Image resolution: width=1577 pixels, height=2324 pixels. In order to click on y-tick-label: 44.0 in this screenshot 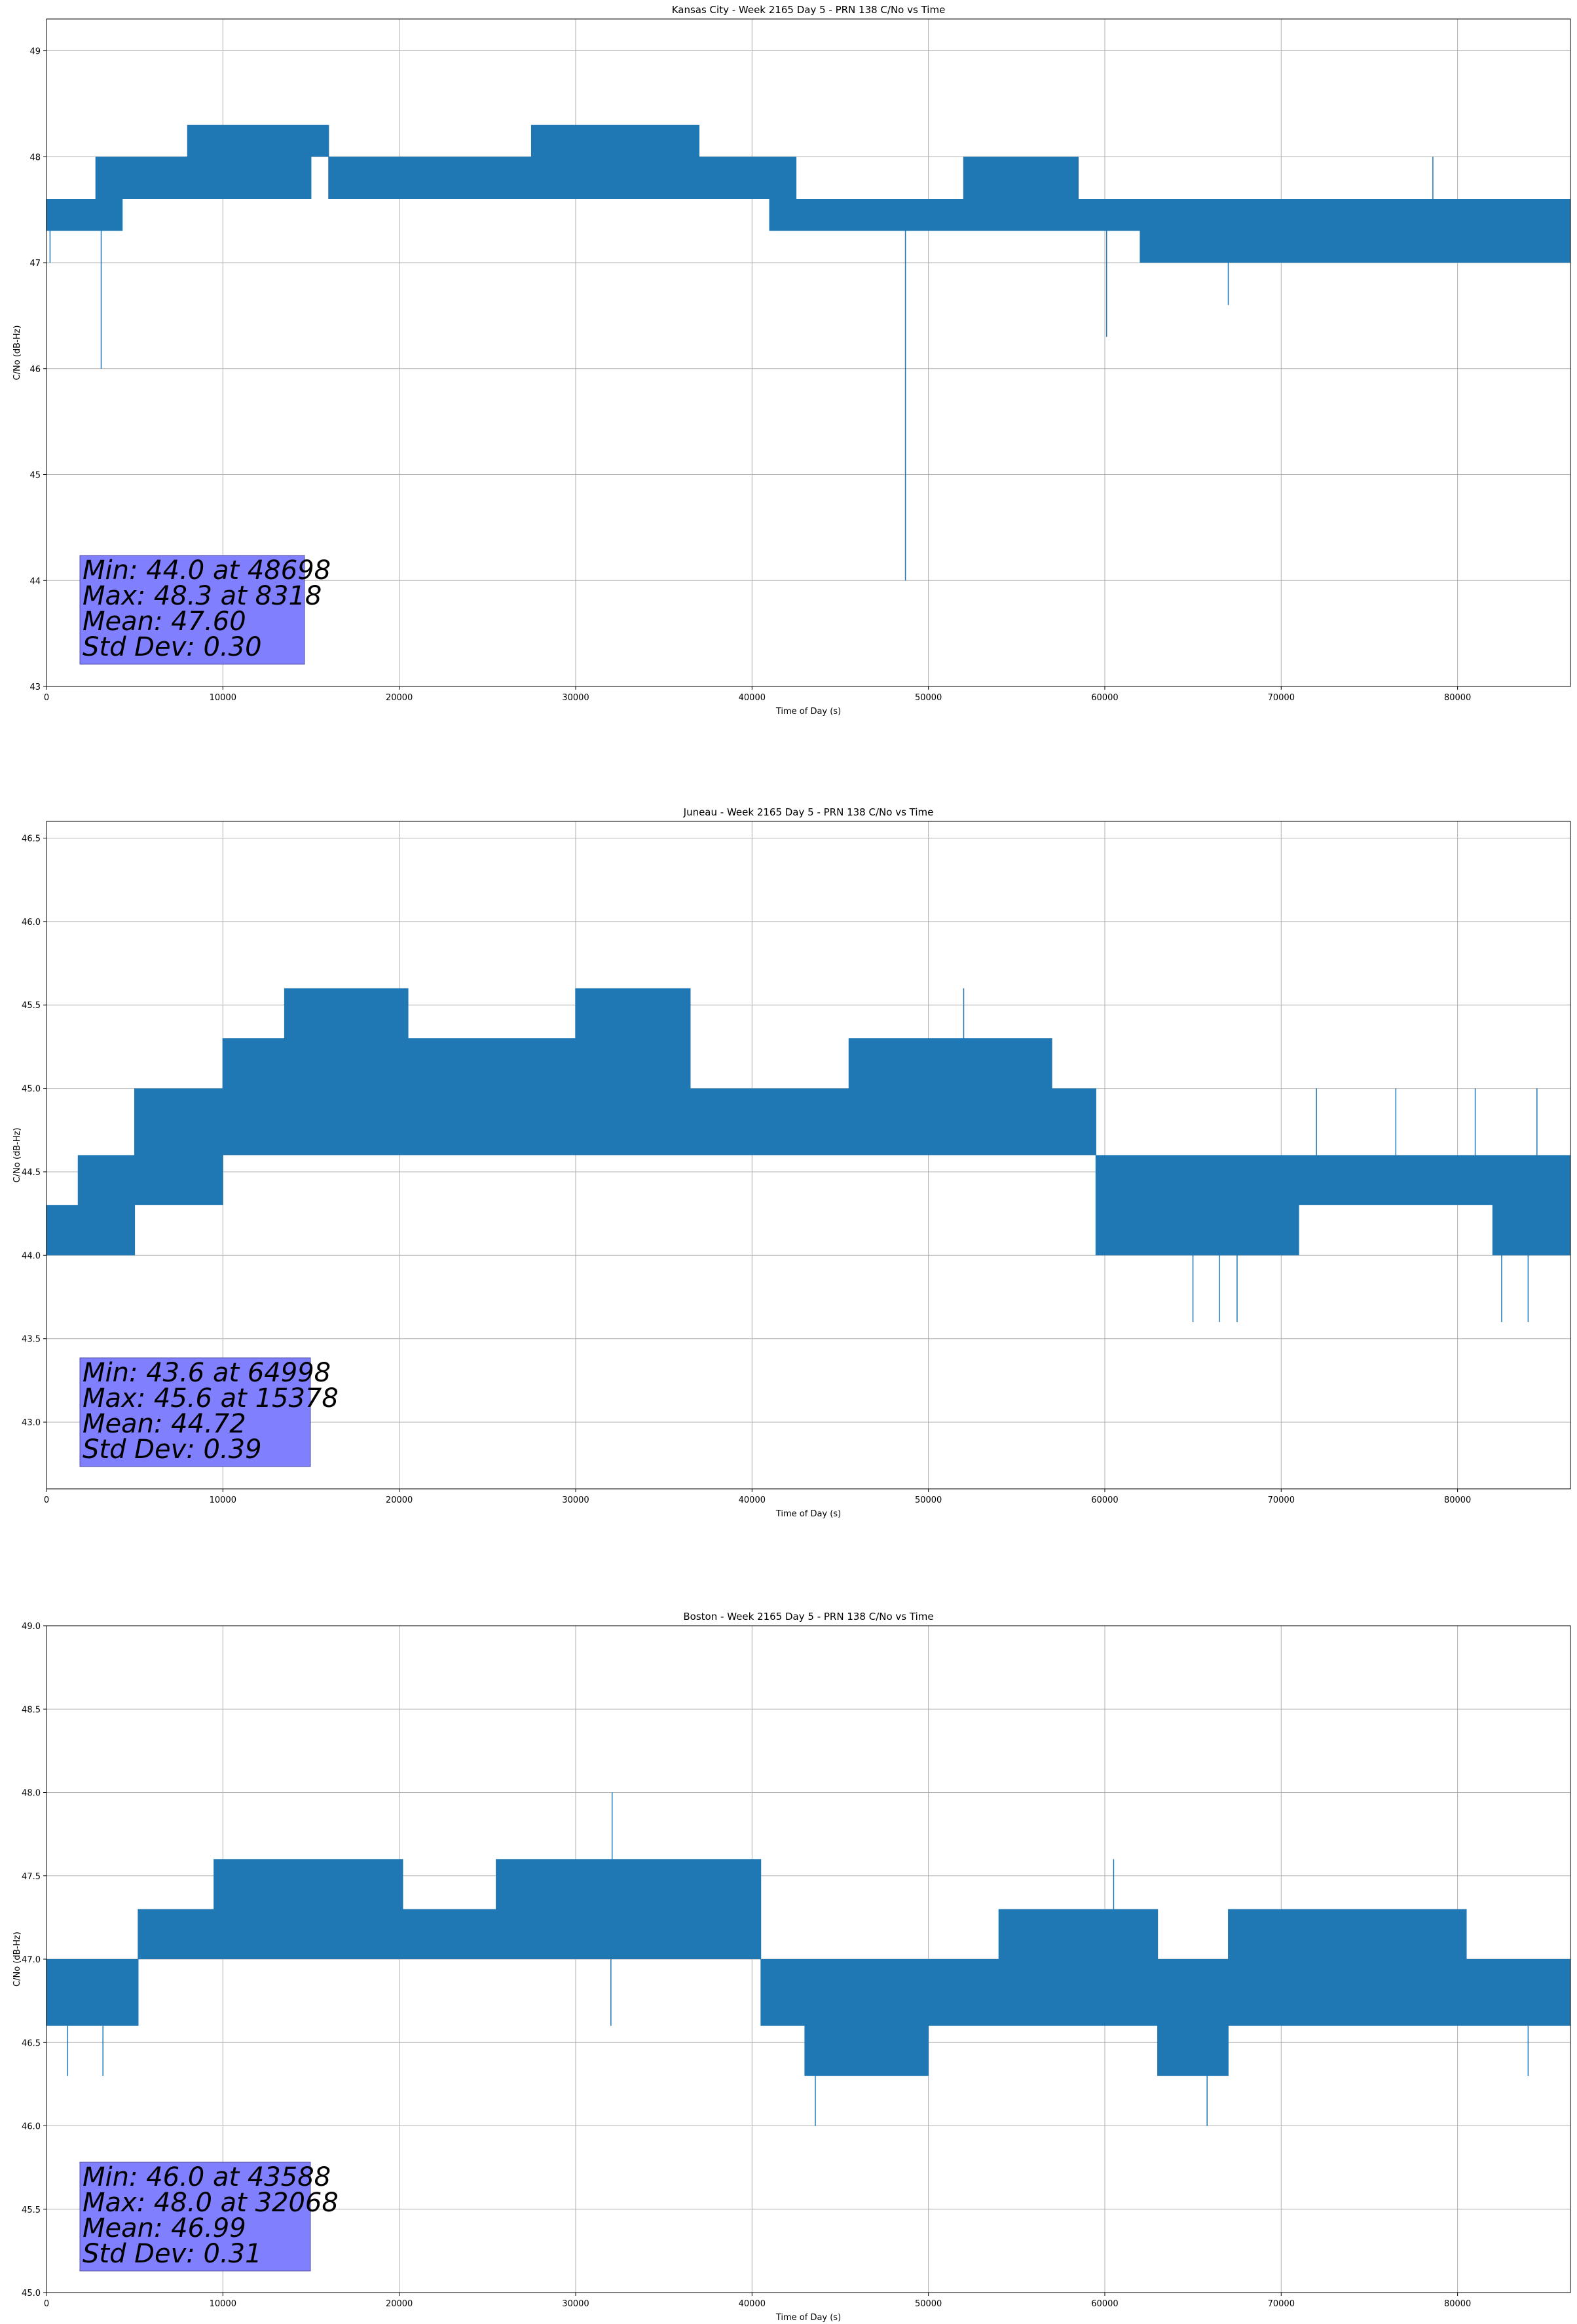, I will do `click(31, 1256)`.